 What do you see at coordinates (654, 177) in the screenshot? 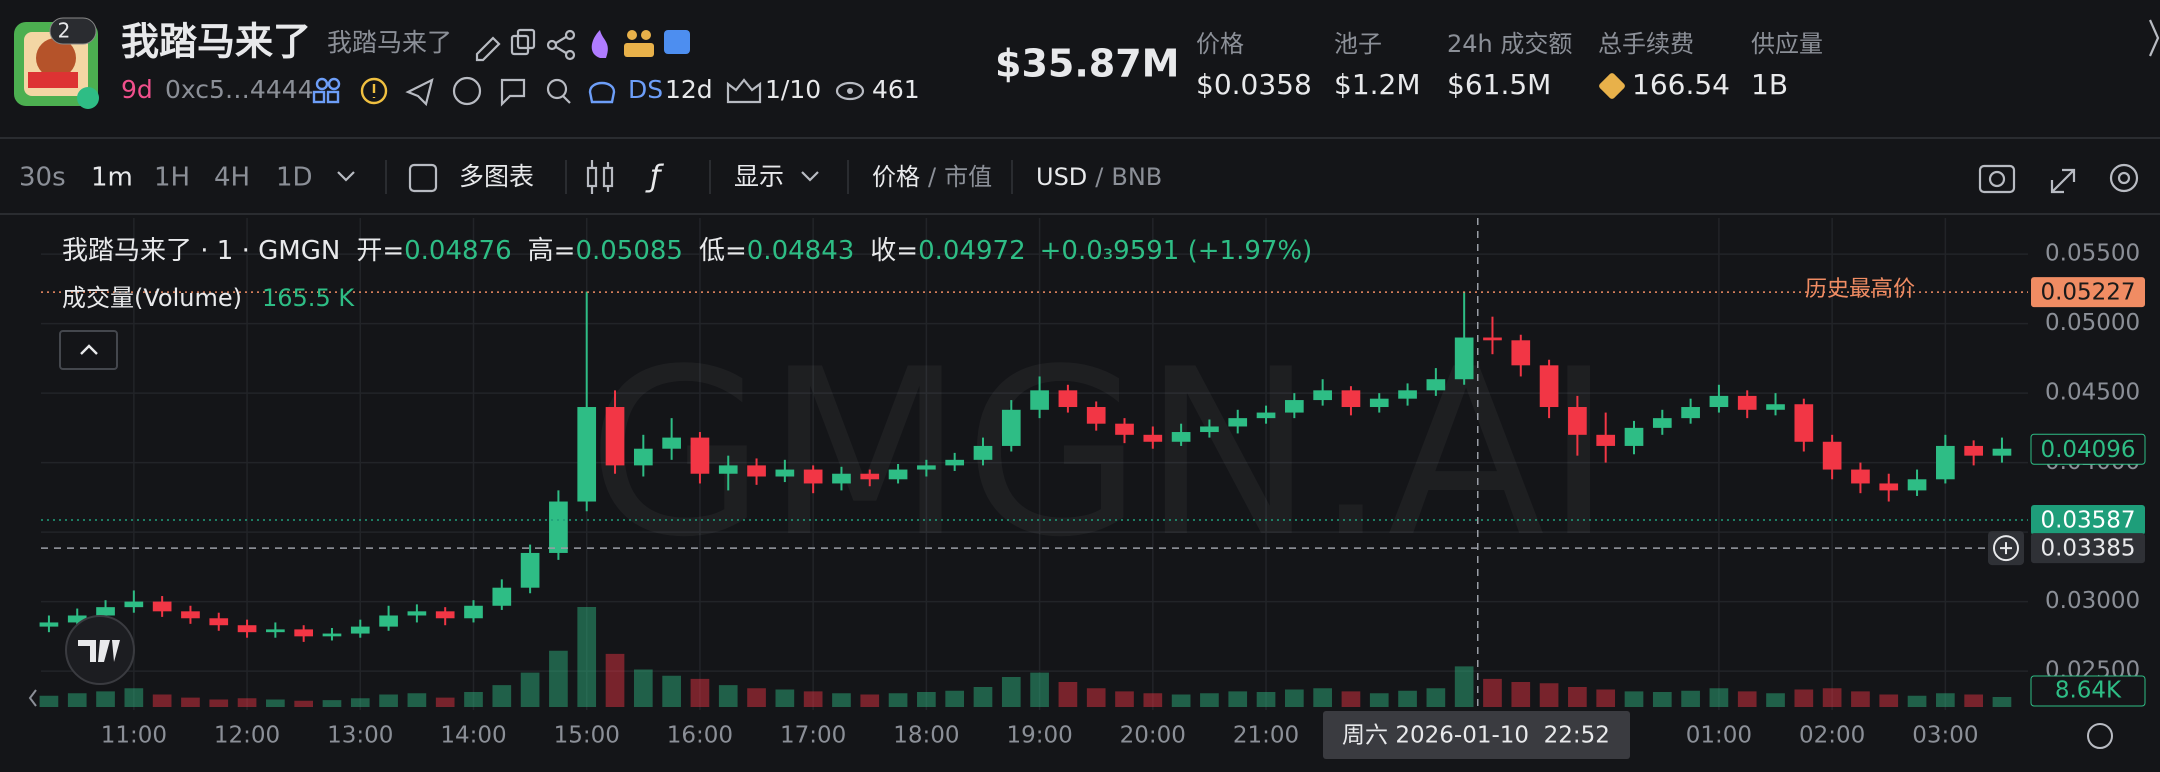
I see `indicator-icon: ƒ` at bounding box center [654, 177].